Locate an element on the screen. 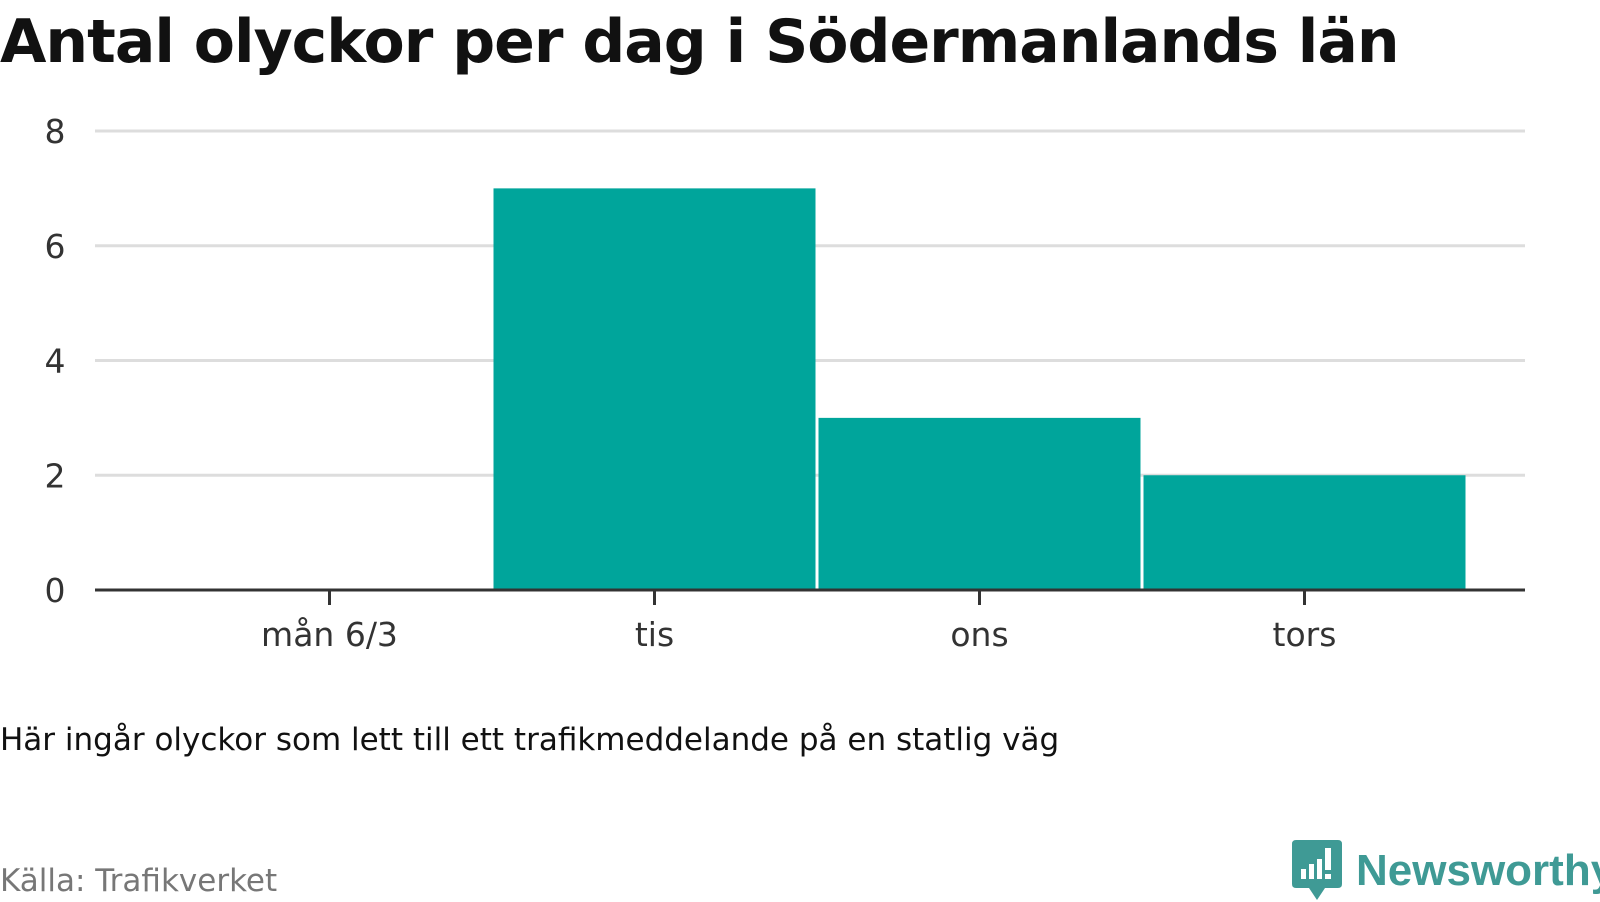 This screenshot has width=1600, height=902. y-tick-label: 8 is located at coordinates (55, 131).